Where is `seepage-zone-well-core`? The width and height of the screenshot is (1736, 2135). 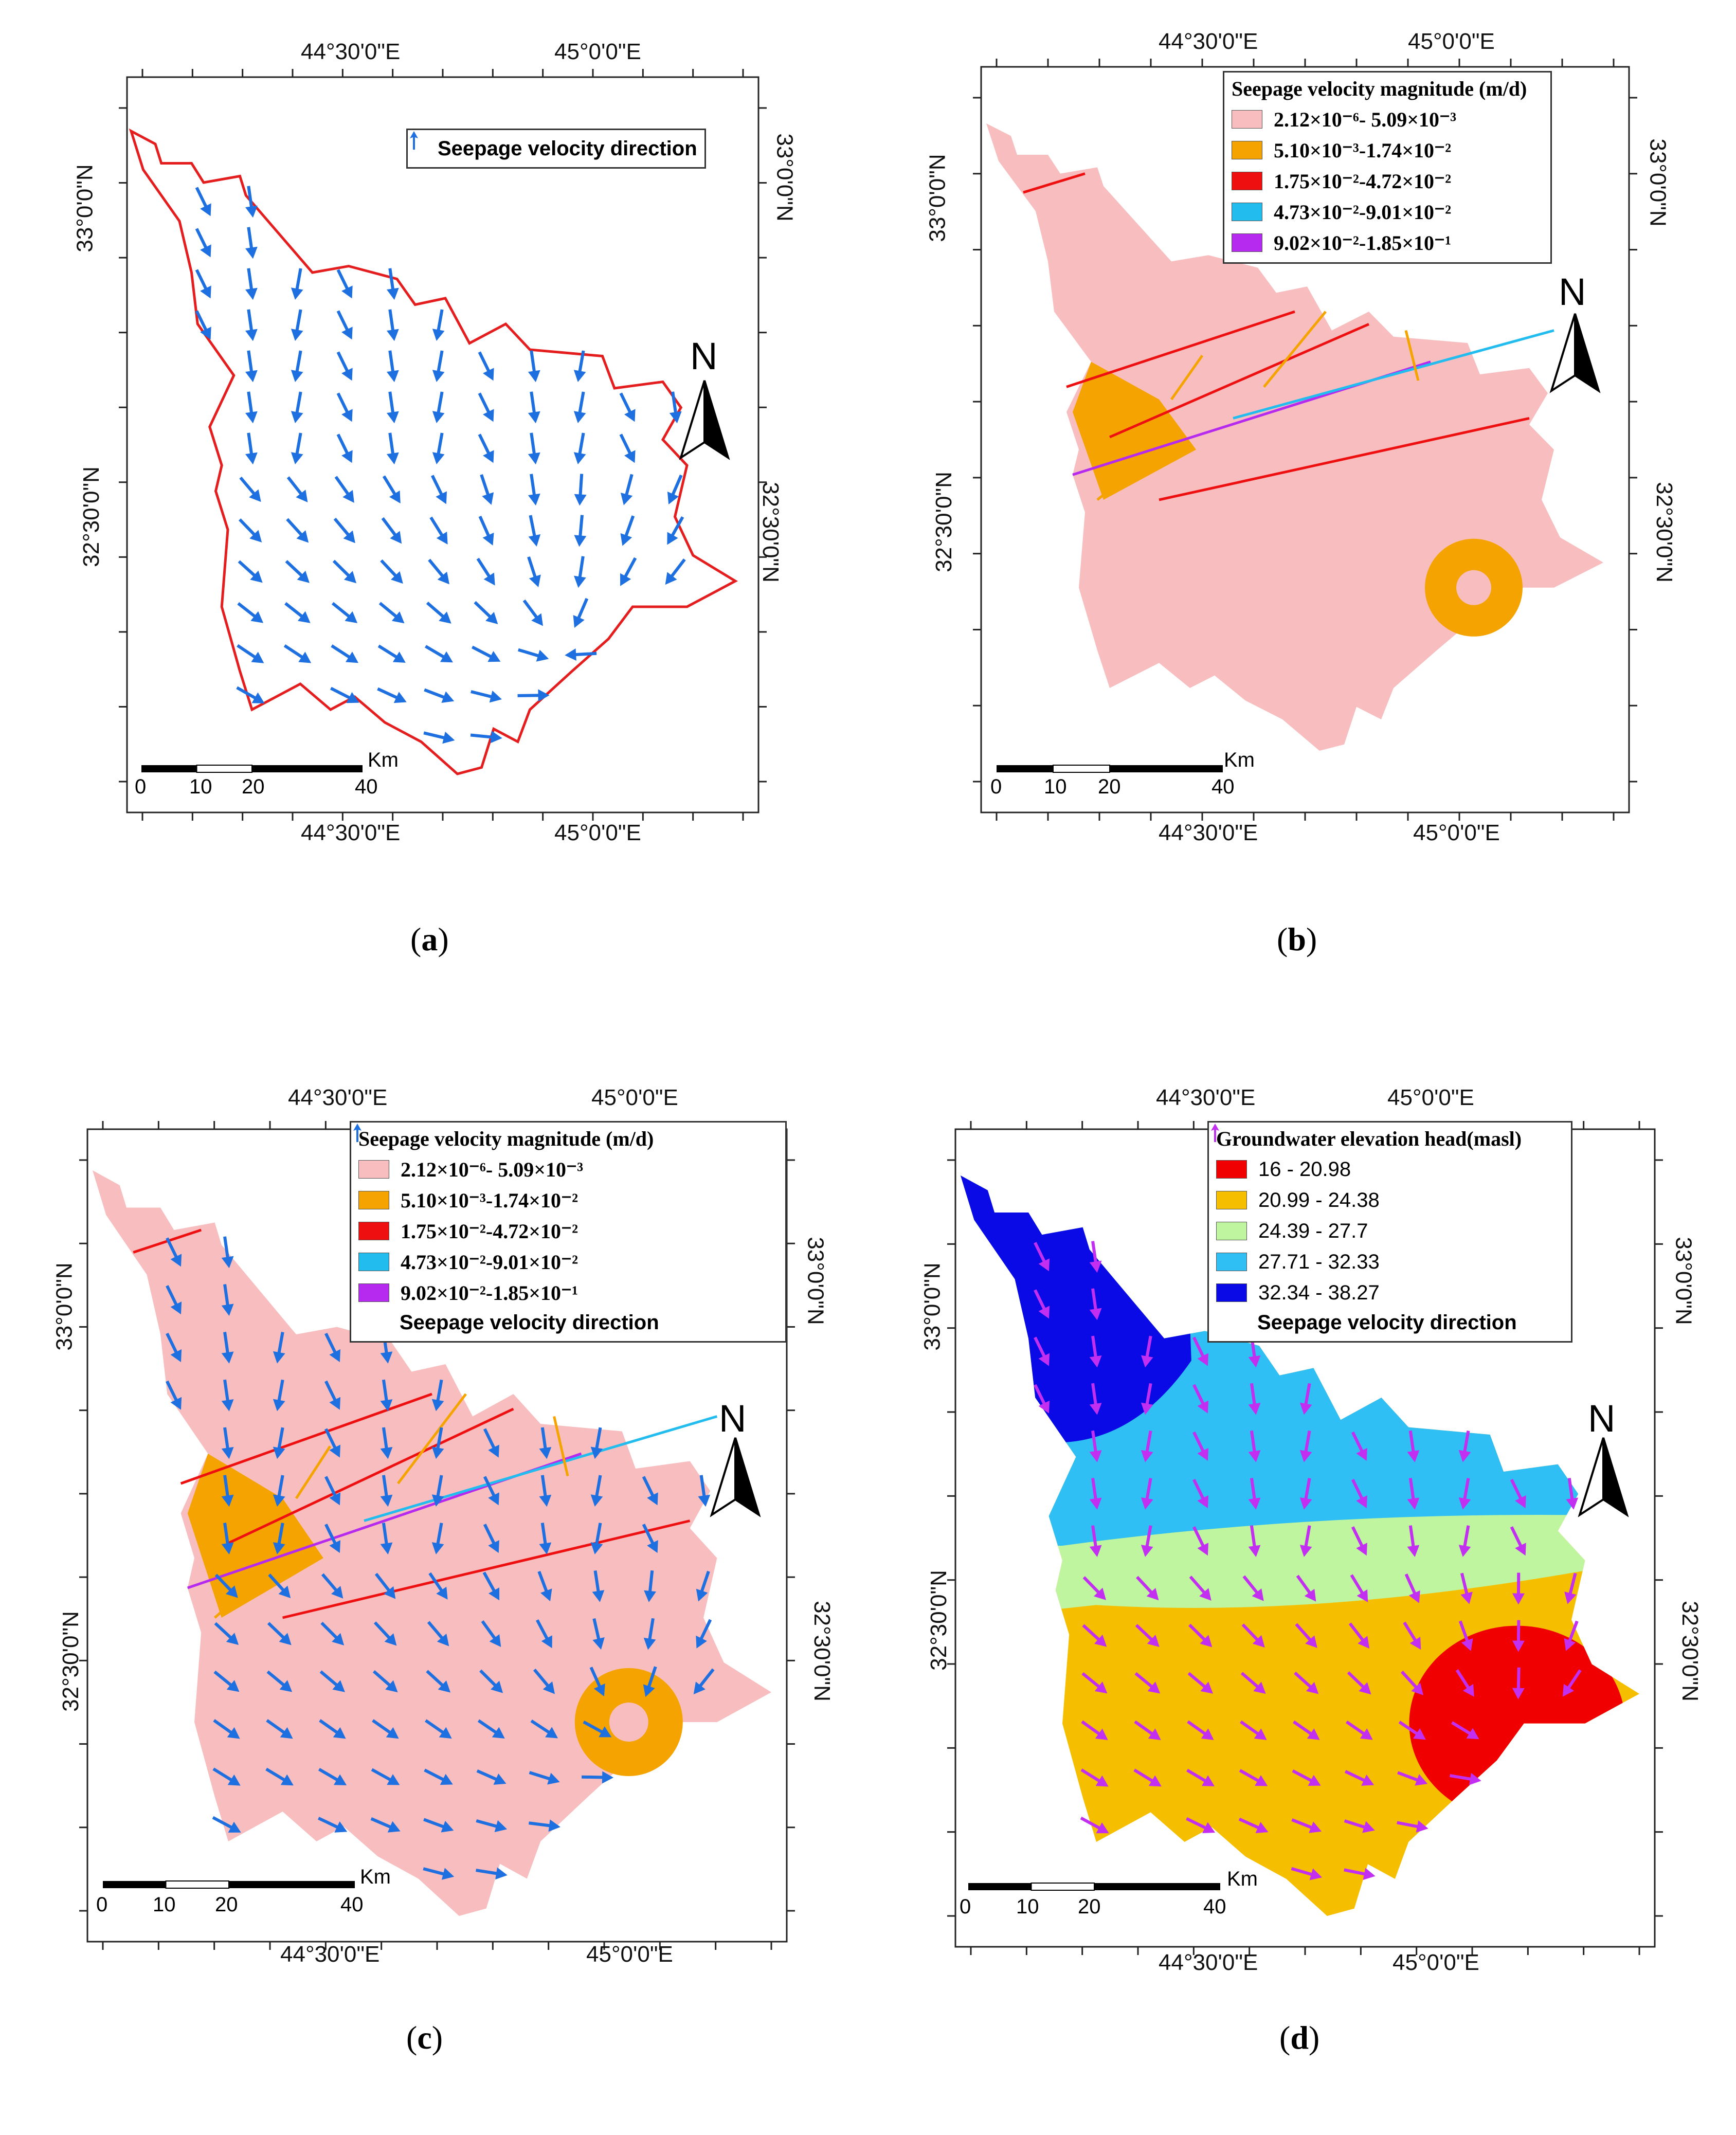
seepage-zone-well-core is located at coordinates (628, 1722).